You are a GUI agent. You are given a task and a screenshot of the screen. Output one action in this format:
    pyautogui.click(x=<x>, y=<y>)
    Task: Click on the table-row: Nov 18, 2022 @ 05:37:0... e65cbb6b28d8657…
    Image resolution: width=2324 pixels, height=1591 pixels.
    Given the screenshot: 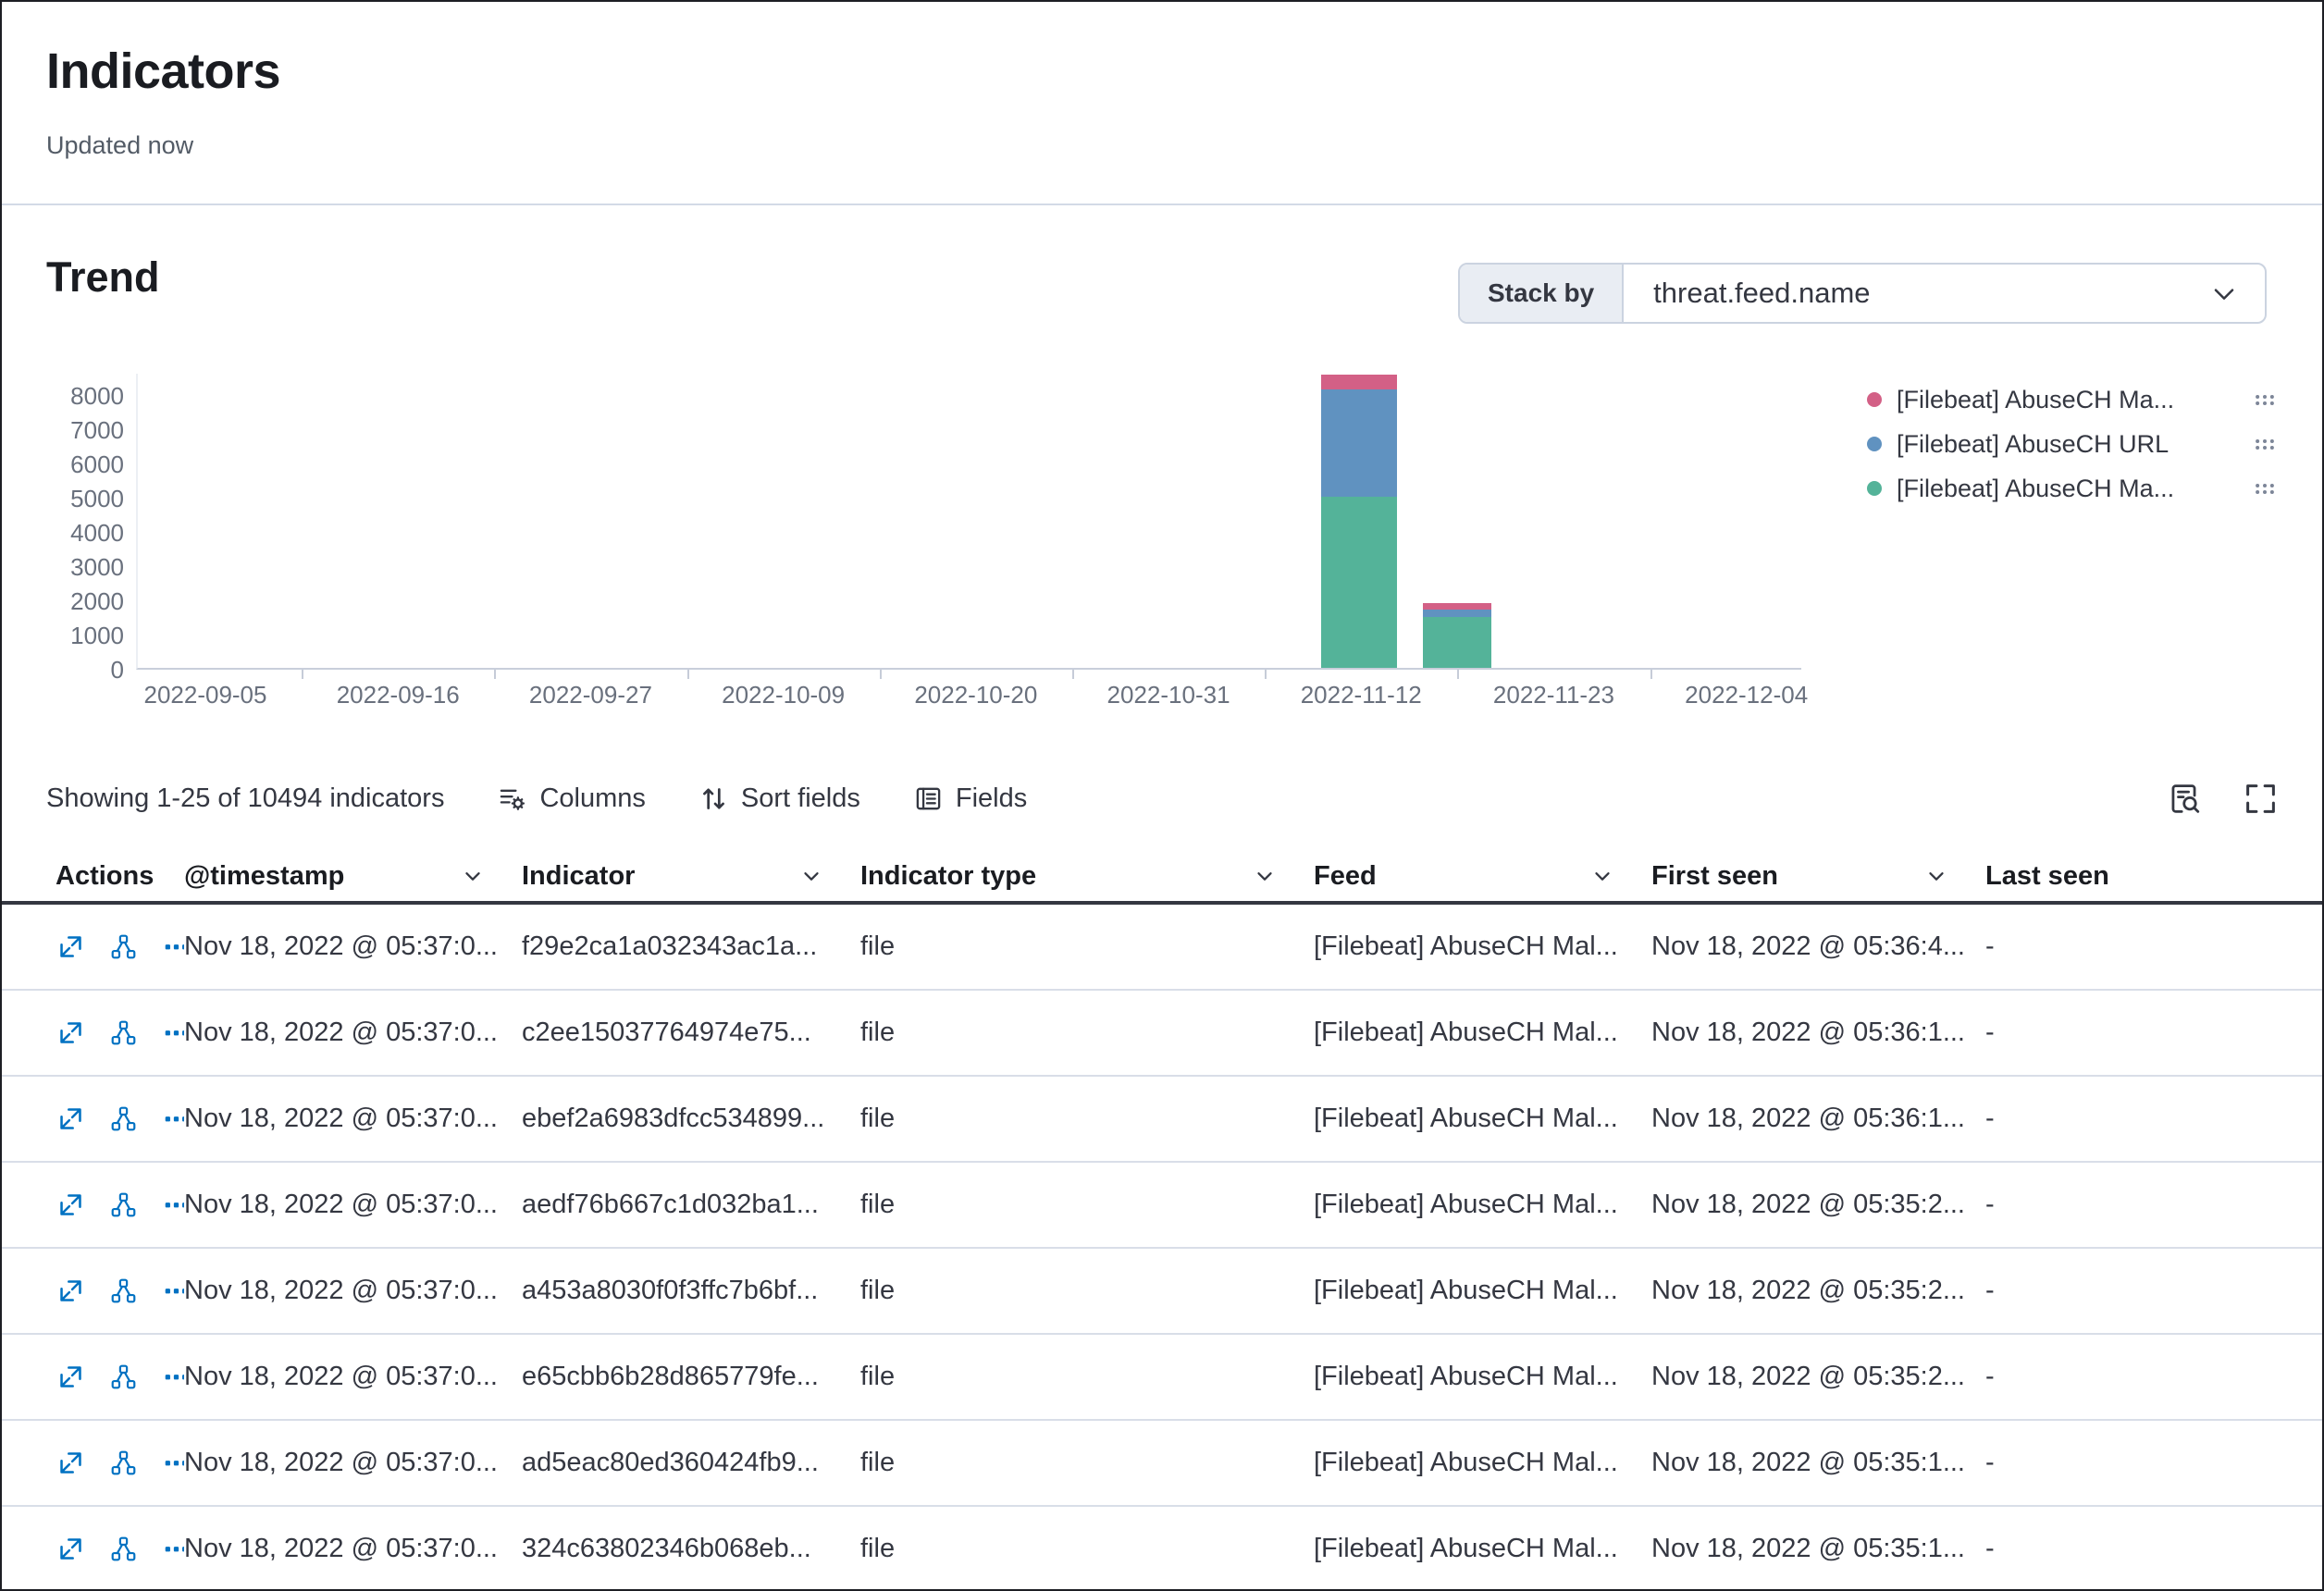 What is the action you would take?
    pyautogui.click(x=1162, y=1378)
    